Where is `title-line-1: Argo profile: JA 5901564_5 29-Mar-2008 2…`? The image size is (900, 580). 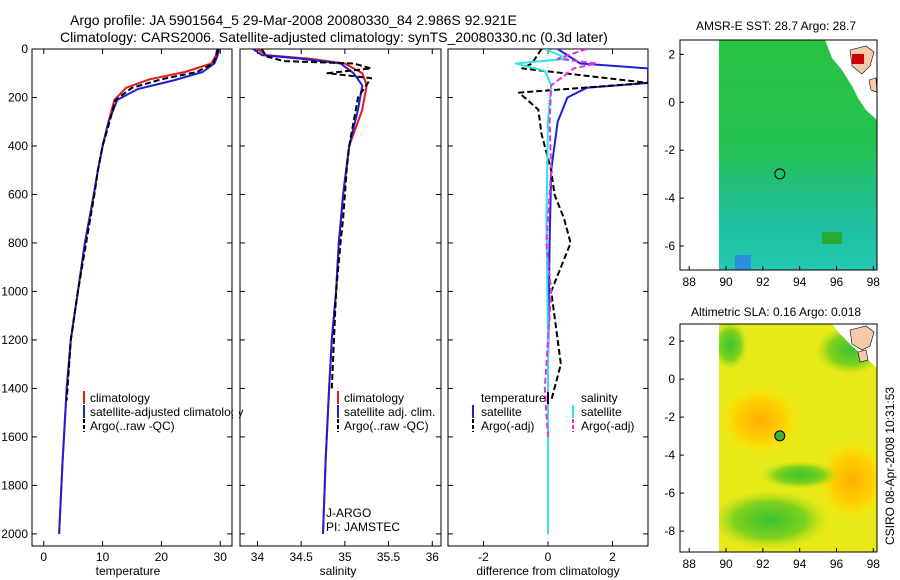
title-line-1: Argo profile: JA 5901564_5 29-Mar-2008 2… is located at coordinates (293, 20).